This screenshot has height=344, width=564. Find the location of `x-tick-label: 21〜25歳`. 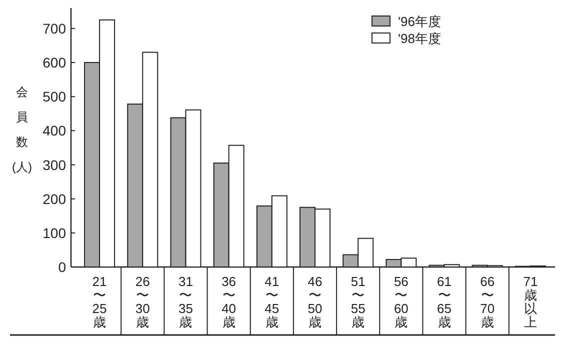

x-tick-label: 21〜25歳 is located at coordinates (99, 302).